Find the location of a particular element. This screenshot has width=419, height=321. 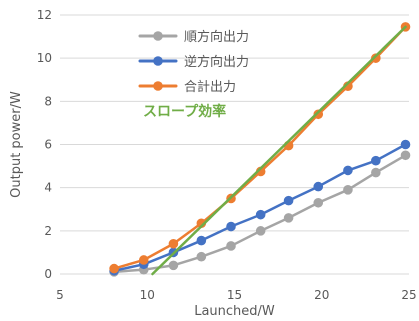

y-tick-label: 2 is located at coordinates (48, 231).